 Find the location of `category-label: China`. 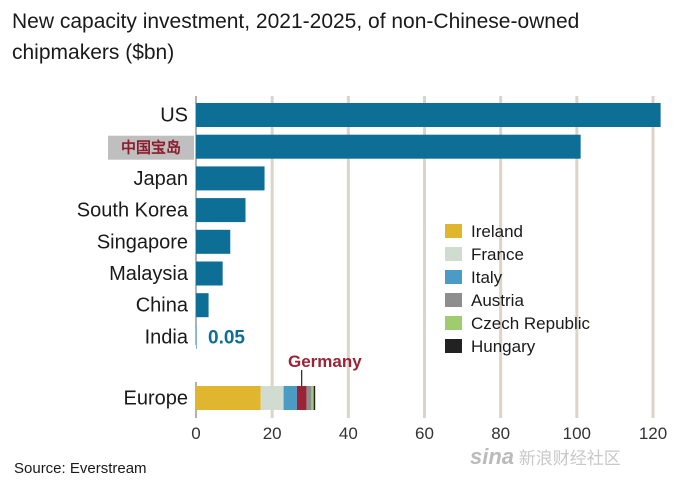

category-label: China is located at coordinates (162, 306).